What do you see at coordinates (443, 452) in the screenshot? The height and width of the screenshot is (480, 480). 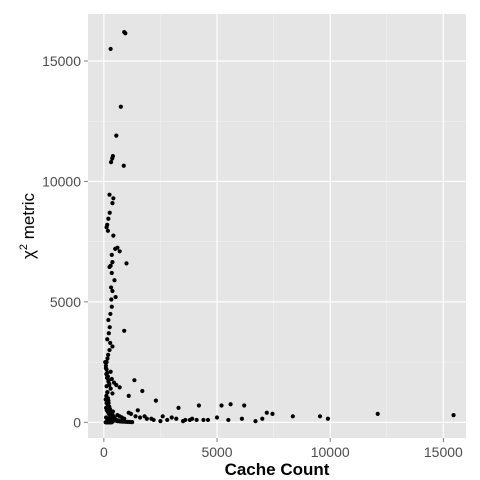 I see `x-tick-label: 15000` at bounding box center [443, 452].